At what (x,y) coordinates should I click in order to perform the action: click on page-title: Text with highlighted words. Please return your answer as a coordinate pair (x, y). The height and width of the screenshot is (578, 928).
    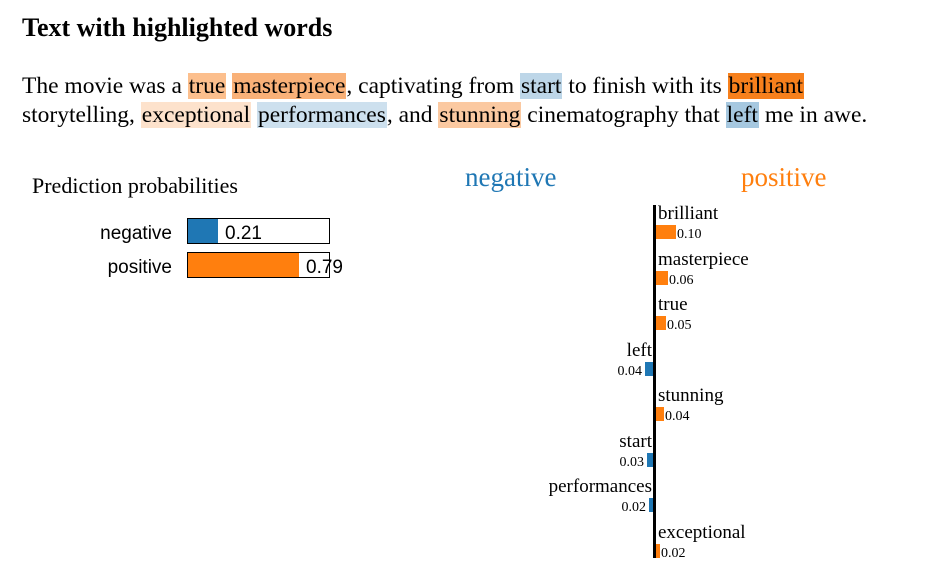
    Looking at the image, I should click on (177, 27).